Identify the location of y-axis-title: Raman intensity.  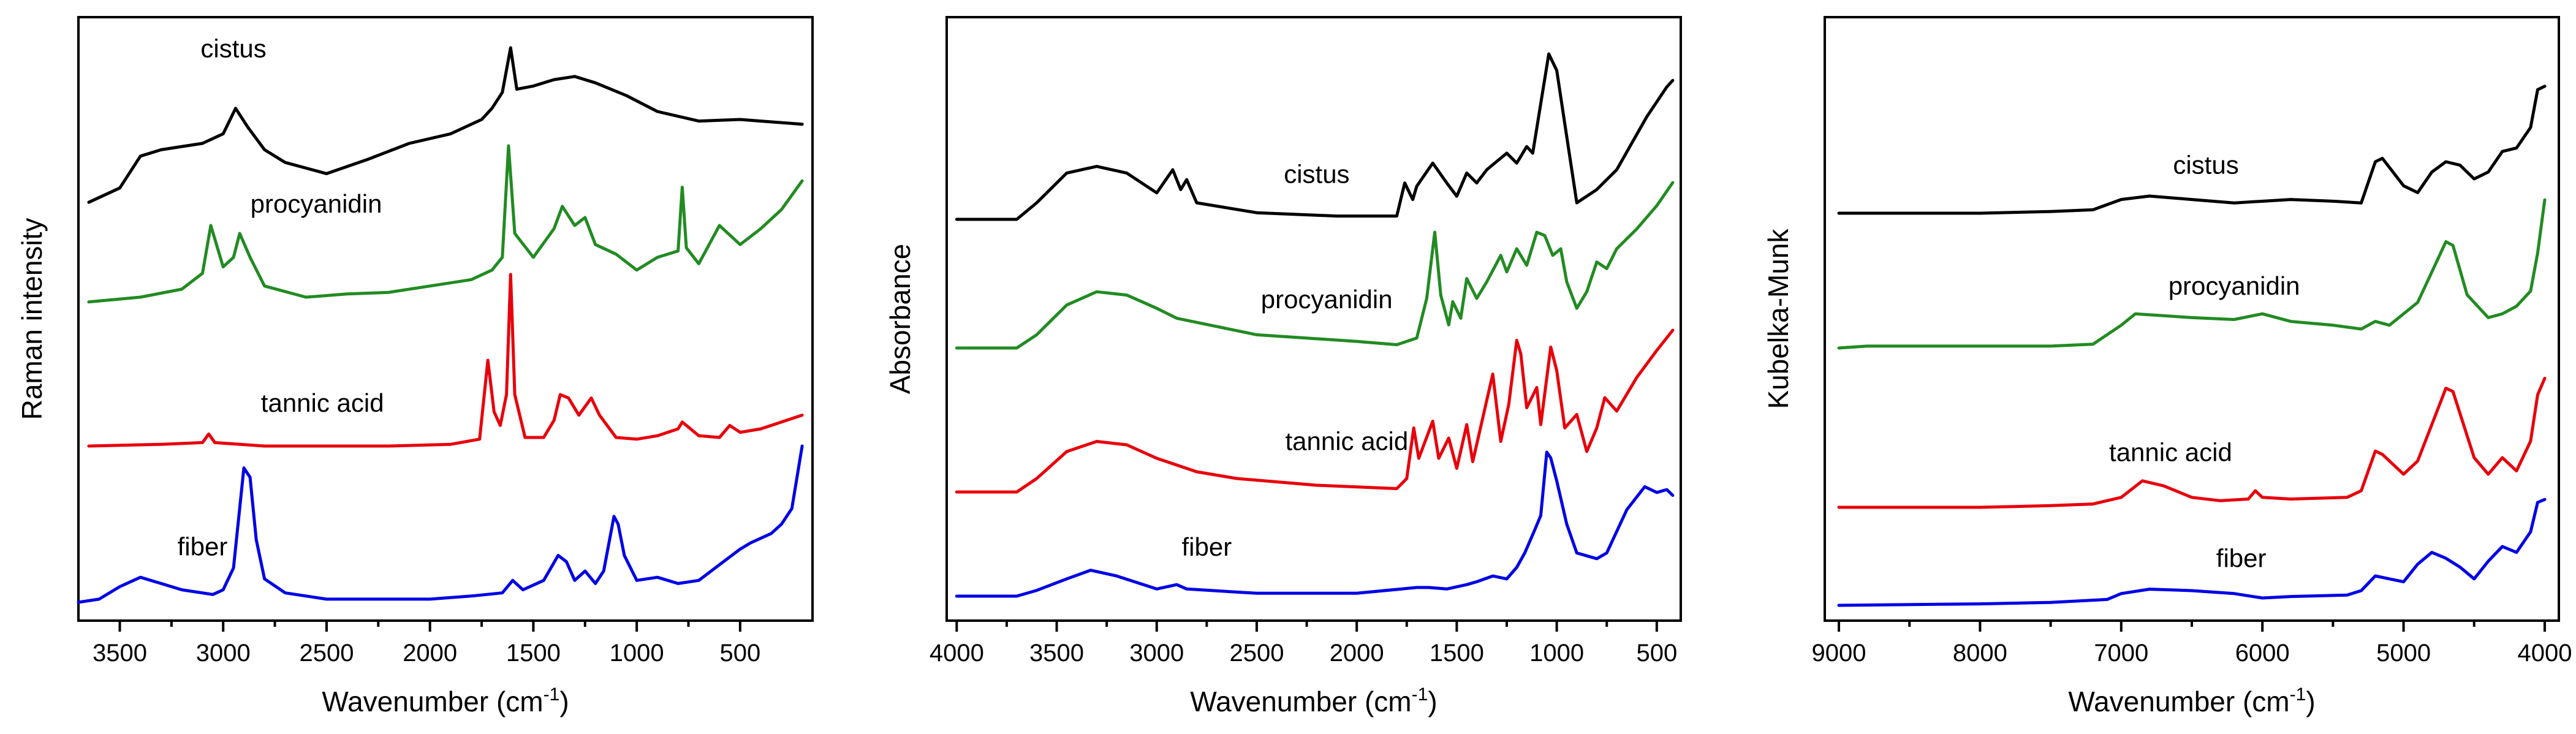
(32, 319).